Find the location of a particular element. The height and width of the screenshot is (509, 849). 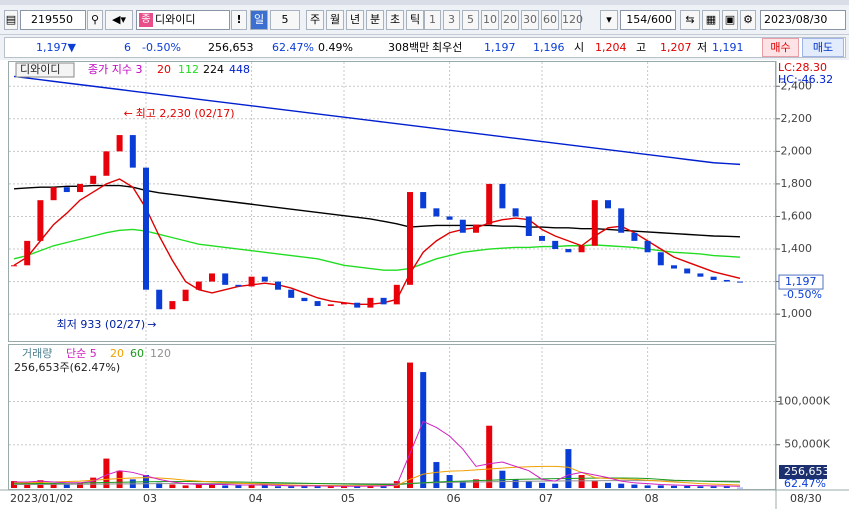

legend-entry: 단순 5 is located at coordinates (81, 353).